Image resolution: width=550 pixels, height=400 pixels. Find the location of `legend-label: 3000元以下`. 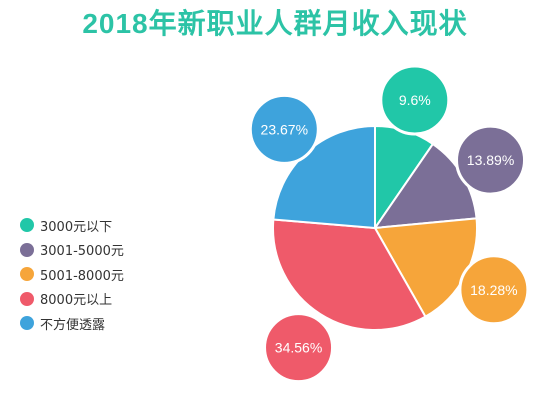

legend-label: 3000元以下 is located at coordinates (76, 227).